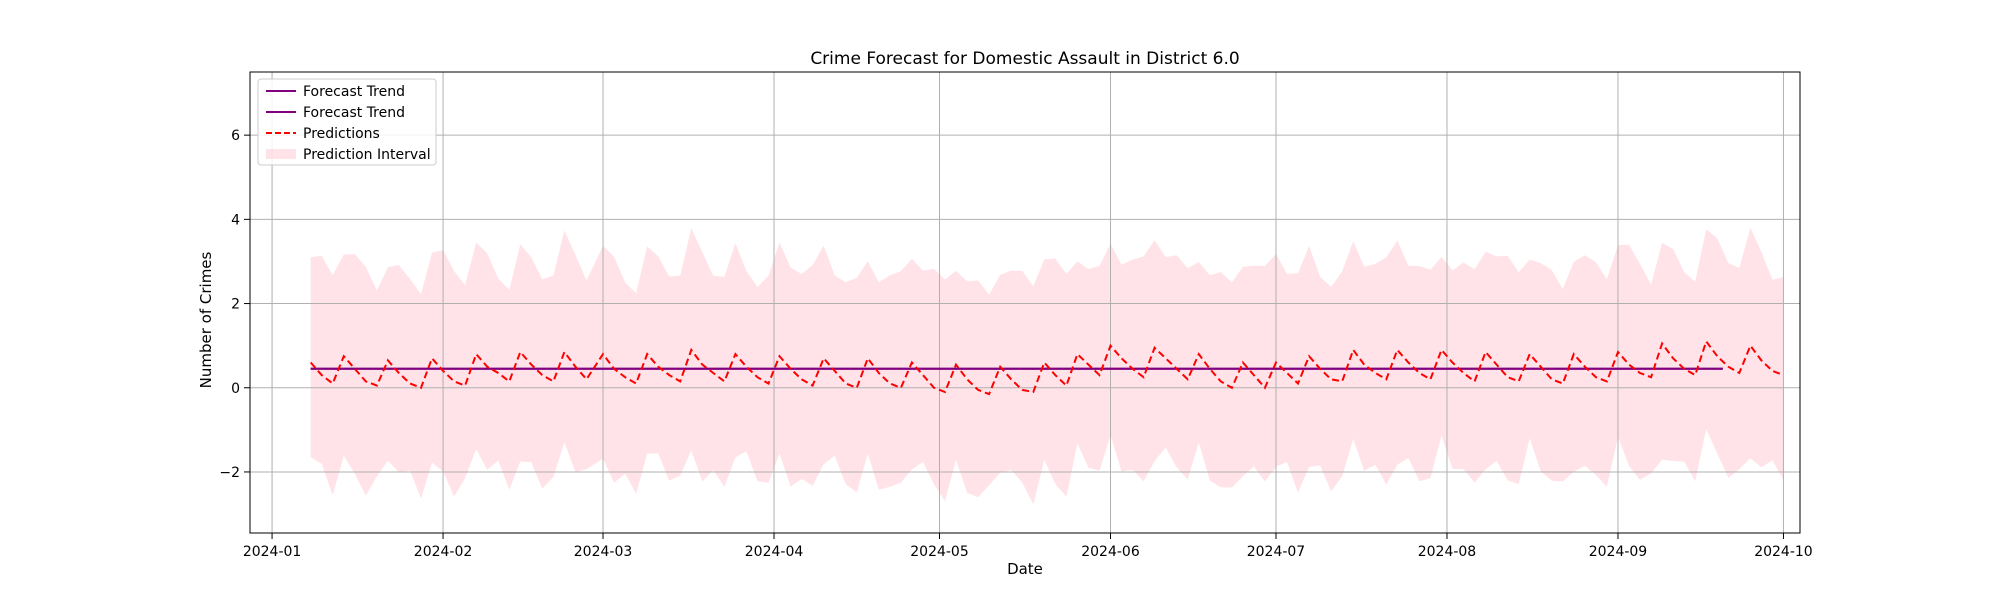  What do you see at coordinates (1783, 552) in the screenshot?
I see `x-tick-label: 2024-10` at bounding box center [1783, 552].